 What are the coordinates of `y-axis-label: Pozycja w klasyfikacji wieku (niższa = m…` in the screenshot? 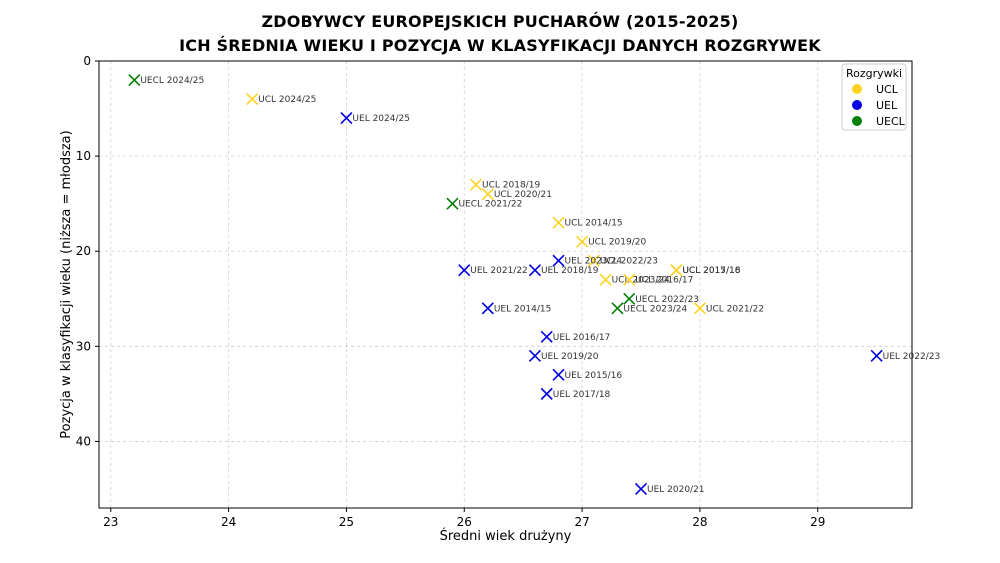 It's located at (66, 284).